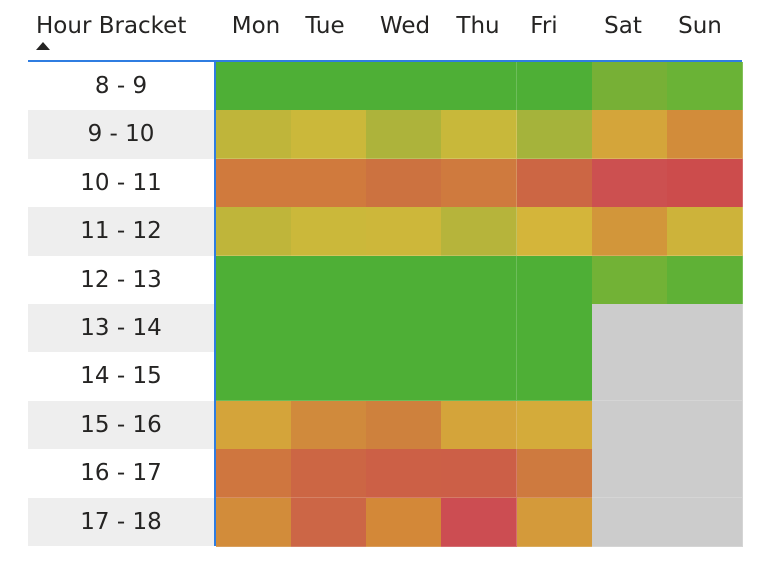 This screenshot has height=568, width=768. What do you see at coordinates (405, 26) in the screenshot?
I see `column-header-wed: Wed` at bounding box center [405, 26].